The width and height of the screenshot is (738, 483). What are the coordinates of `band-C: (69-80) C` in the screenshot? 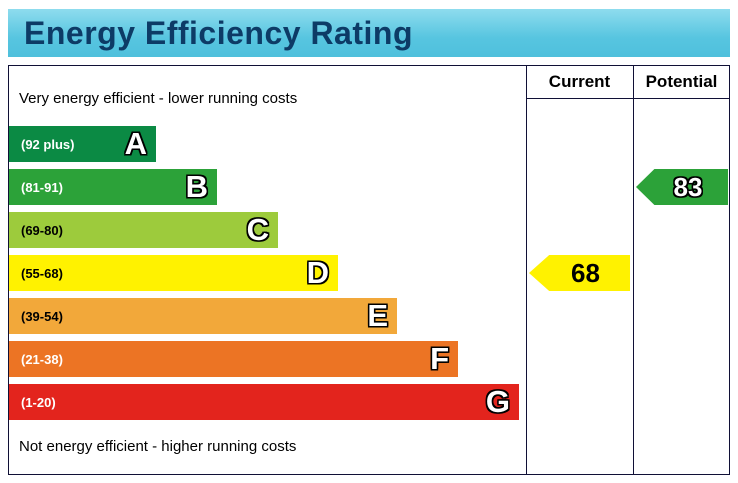 It's located at (143, 230).